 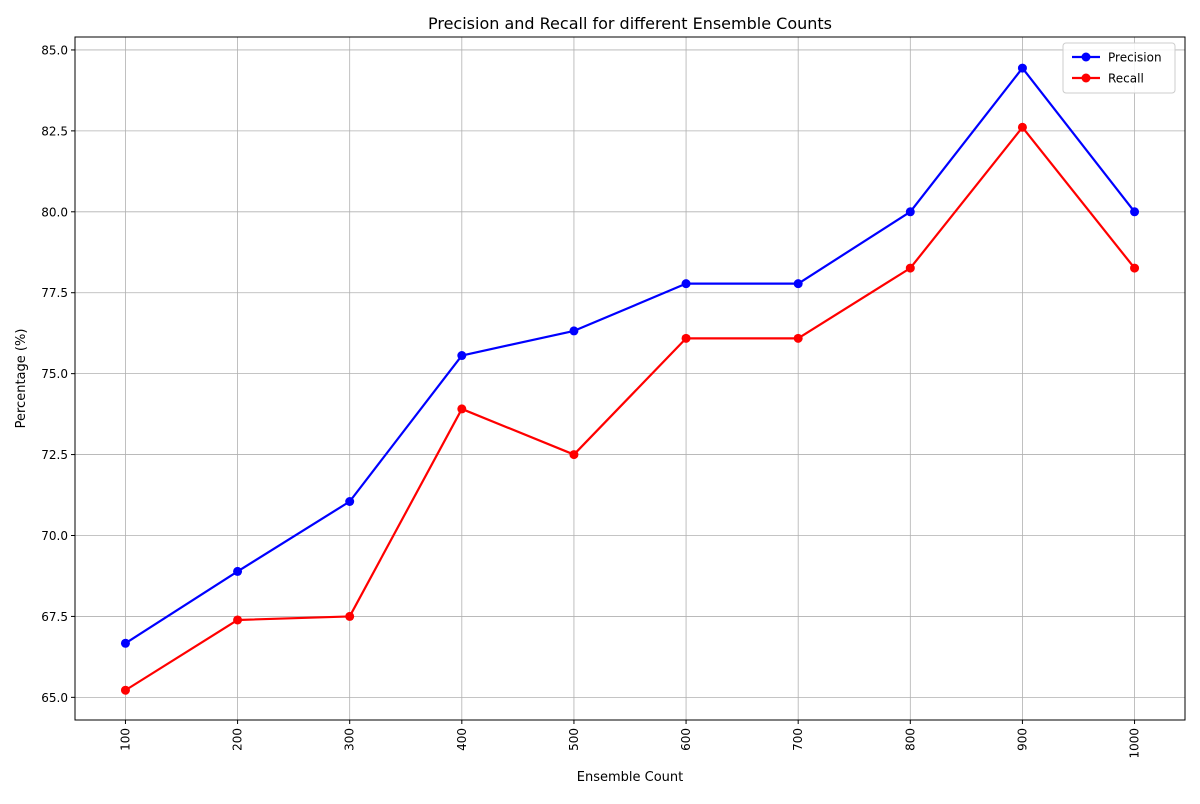 What do you see at coordinates (54, 455) in the screenshot?
I see `y-tick-label: 72.5` at bounding box center [54, 455].